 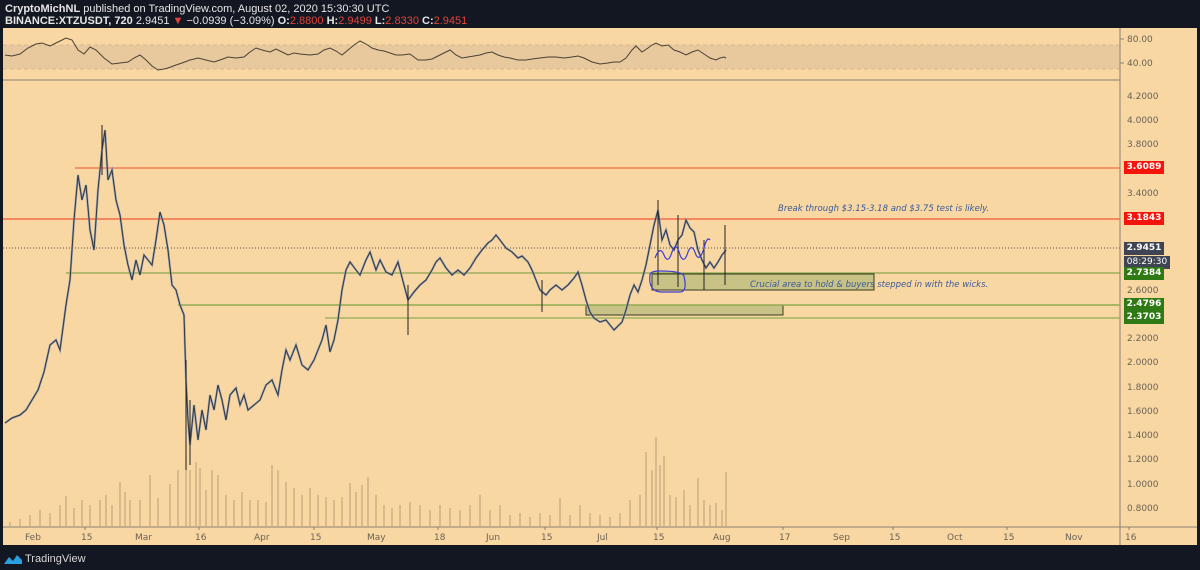 What do you see at coordinates (667, 281) in the screenshot?
I see `circle-marker` at bounding box center [667, 281].